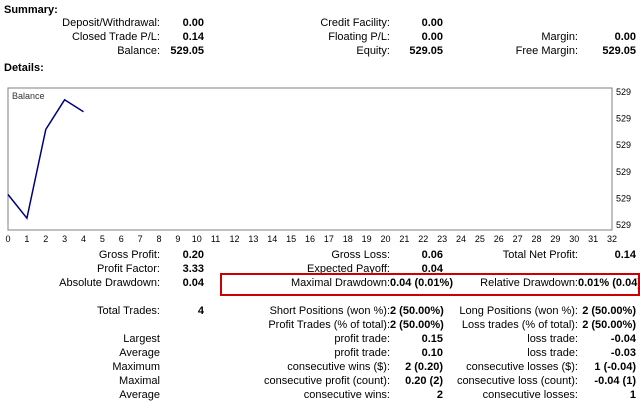  What do you see at coordinates (320, 339) in the screenshot?
I see `details-row: Largest profit trade: 0.15 loss trade: -0.04` at bounding box center [320, 339].